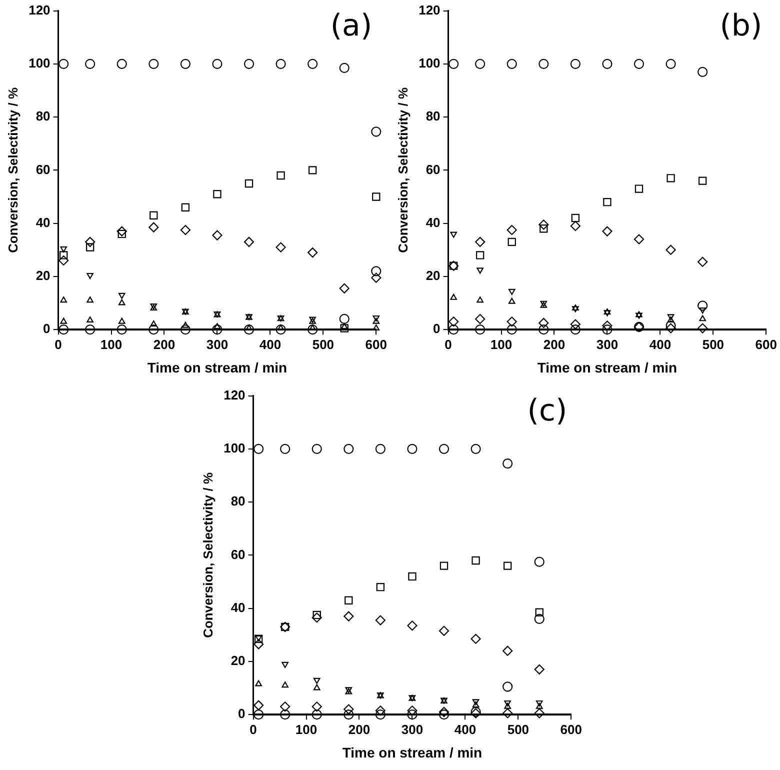  I want to click on annotation: (b), so click(741, 26).